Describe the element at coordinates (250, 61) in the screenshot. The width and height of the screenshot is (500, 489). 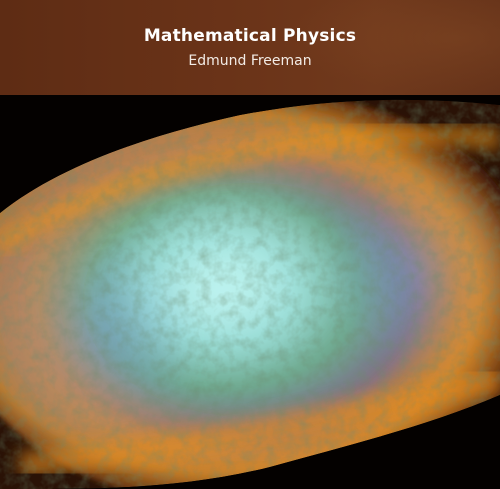
I see `book-author: Edmund Freeman` at that location.